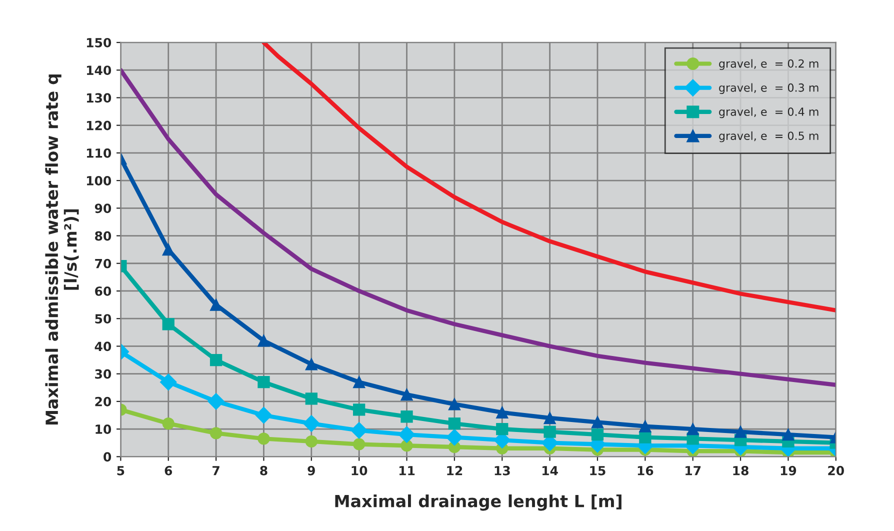 The height and width of the screenshot is (531, 894). I want to click on y-tick-label: 60, so click(103, 291).